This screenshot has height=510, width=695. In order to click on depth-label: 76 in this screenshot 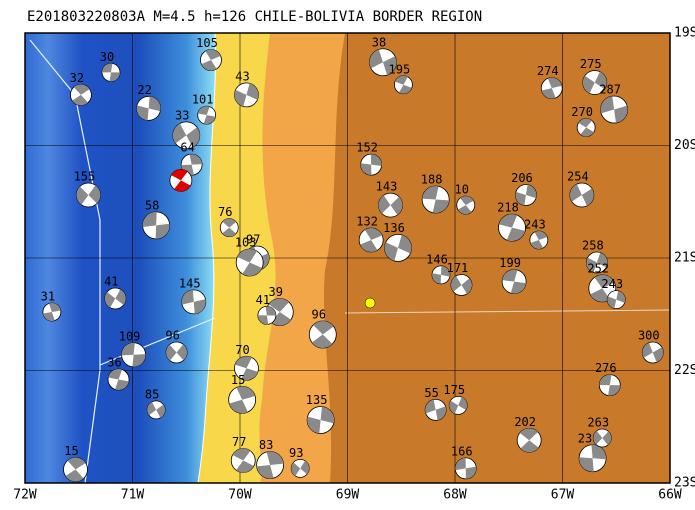, I will do `click(225, 212)`.